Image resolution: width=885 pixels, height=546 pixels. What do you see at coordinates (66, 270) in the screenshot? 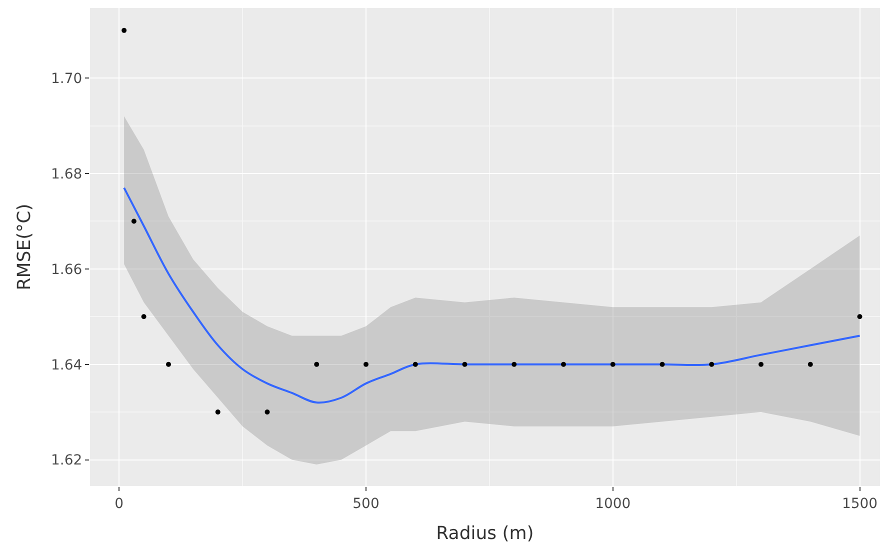
I see `y-tick-label: 1.66` at bounding box center [66, 270].